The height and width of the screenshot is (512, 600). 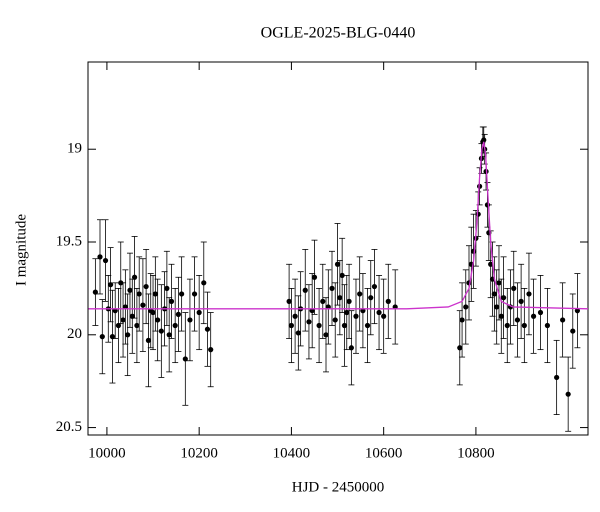 What do you see at coordinates (69, 241) in the screenshot?
I see `y-tick-label: 19.5` at bounding box center [69, 241].